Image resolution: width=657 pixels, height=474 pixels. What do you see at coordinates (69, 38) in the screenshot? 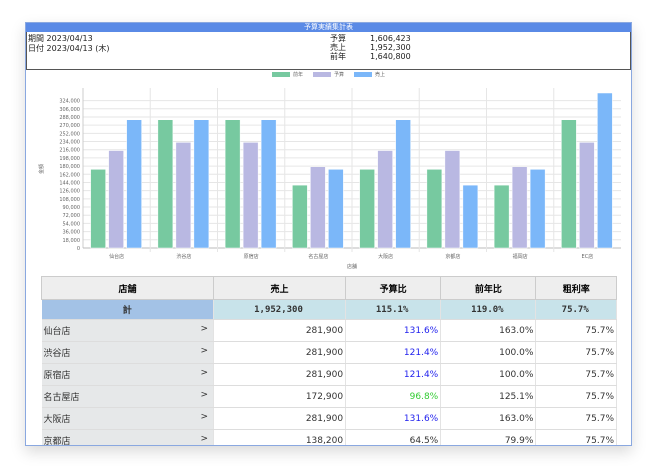
I see `period-value: 2023/04/13` at bounding box center [69, 38].